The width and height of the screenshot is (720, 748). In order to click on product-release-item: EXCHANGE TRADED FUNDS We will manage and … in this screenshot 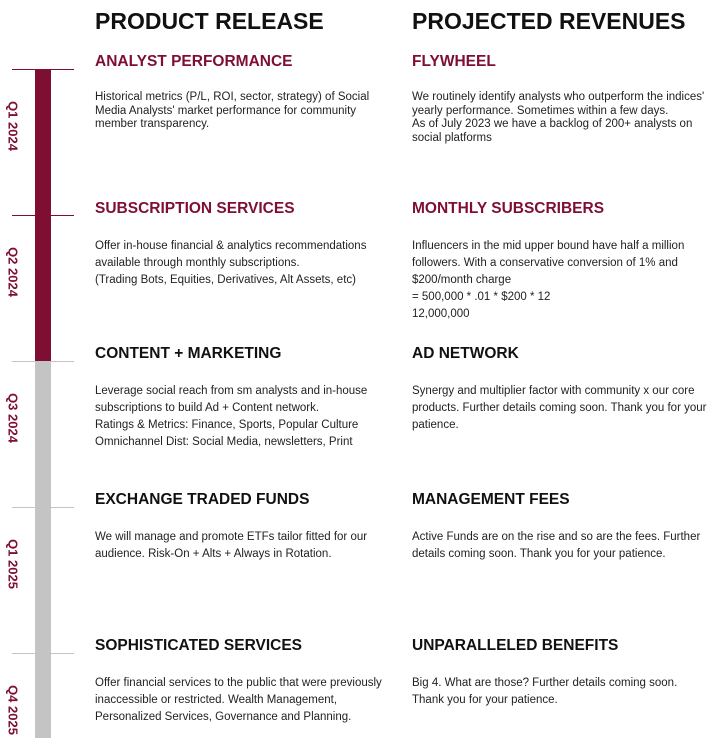, I will do `click(245, 527)`.